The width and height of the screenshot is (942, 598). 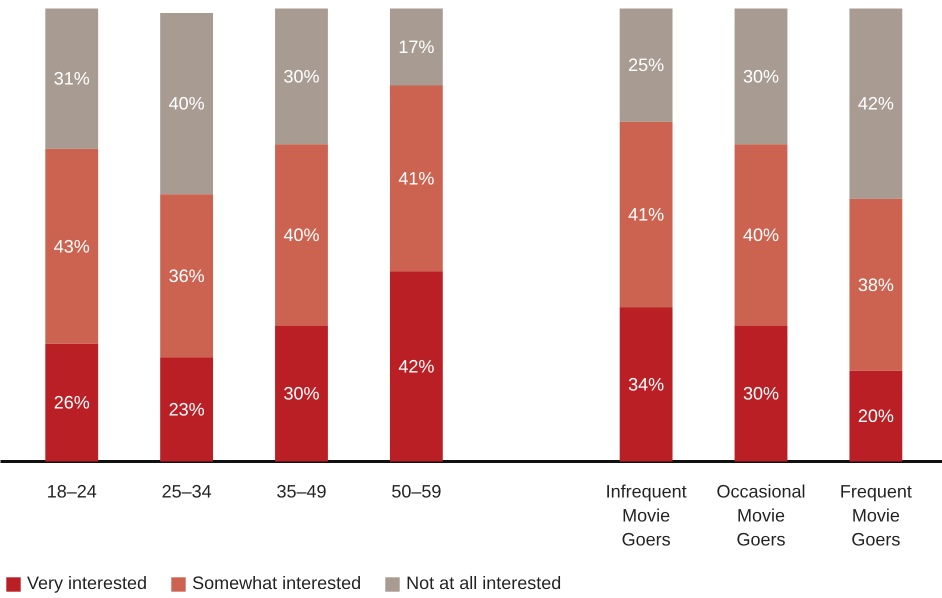 I want to click on data-label: 36%, so click(x=186, y=276).